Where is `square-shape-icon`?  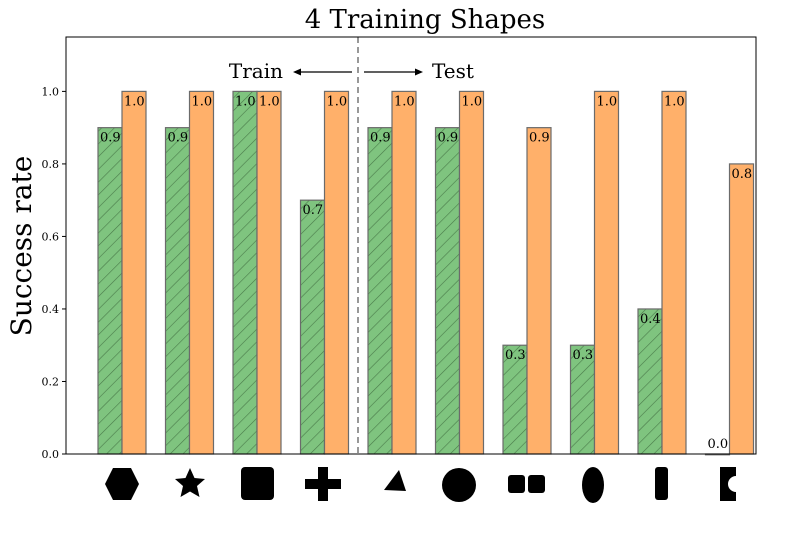 square-shape-icon is located at coordinates (257, 483).